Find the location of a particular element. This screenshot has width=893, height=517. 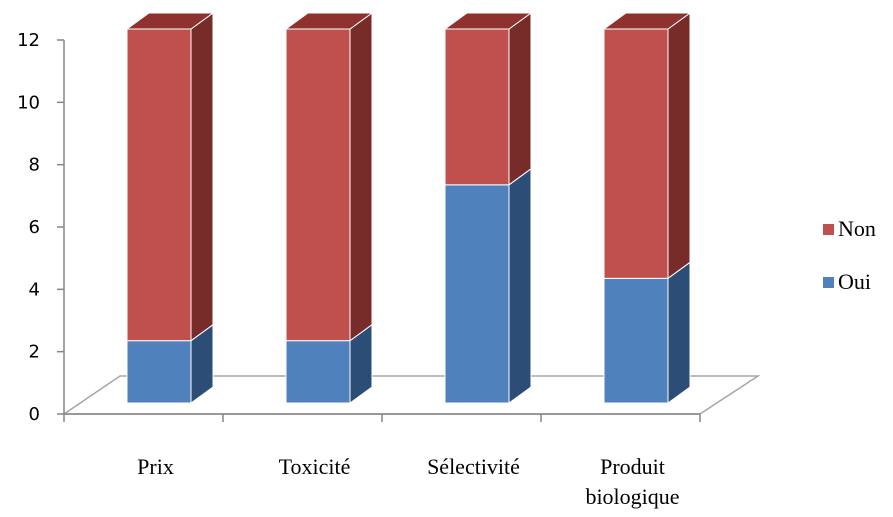

x-category-label: Toxicité is located at coordinates (315, 466).